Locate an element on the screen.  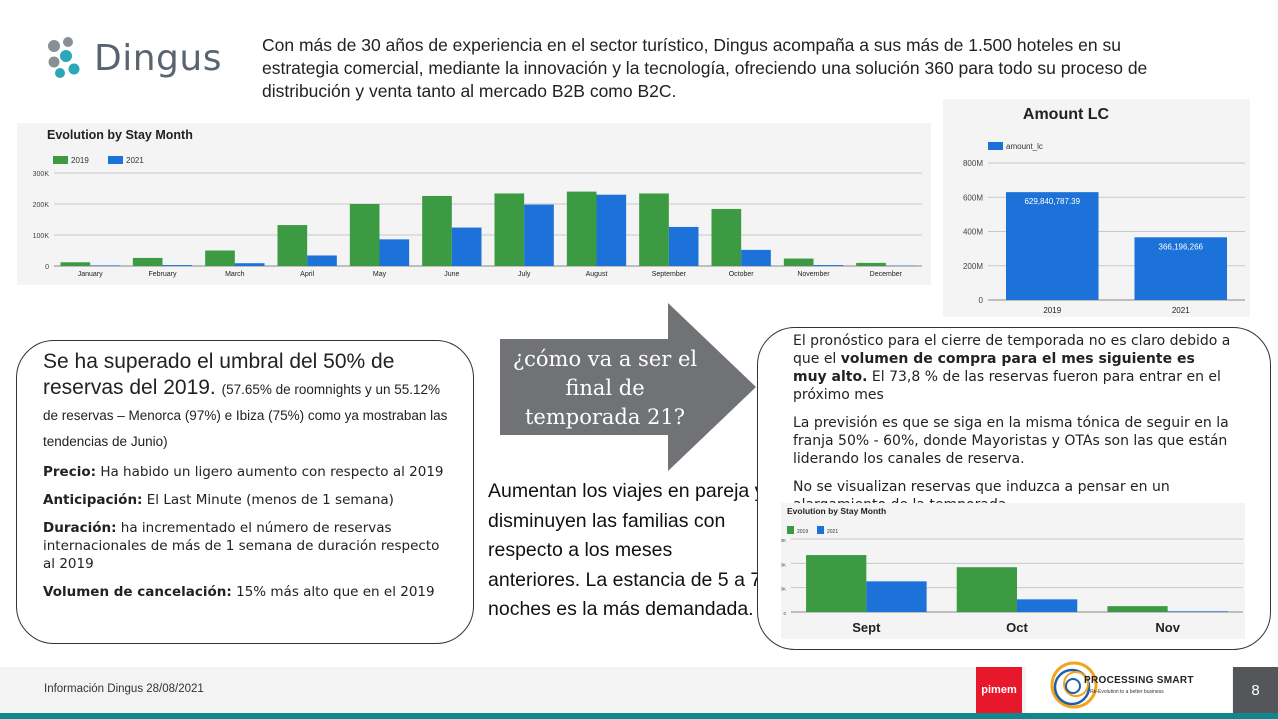
x-tick-label: September is located at coordinates (669, 274).